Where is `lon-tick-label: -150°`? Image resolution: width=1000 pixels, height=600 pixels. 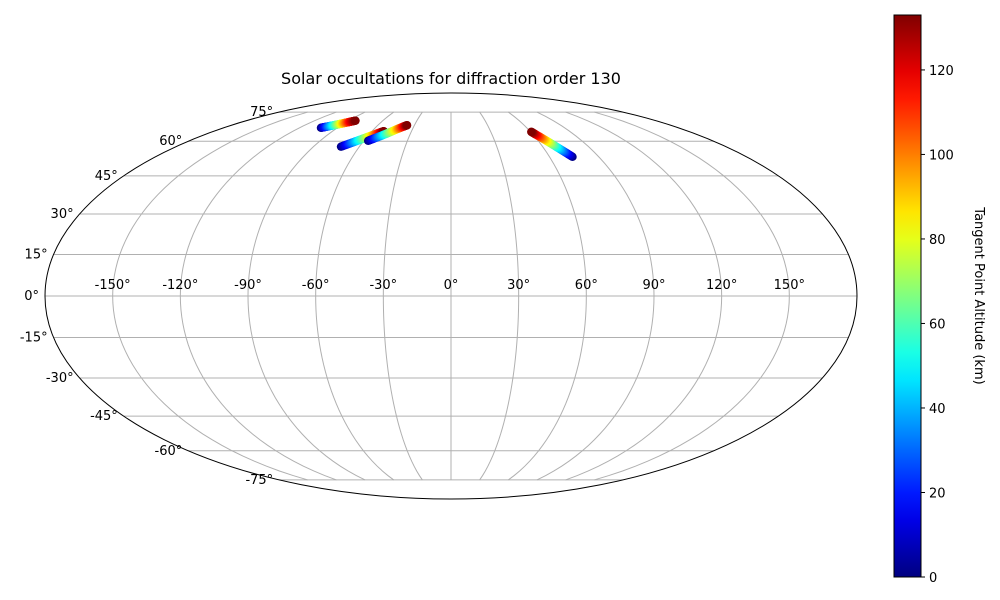 lon-tick-label: -150° is located at coordinates (113, 285).